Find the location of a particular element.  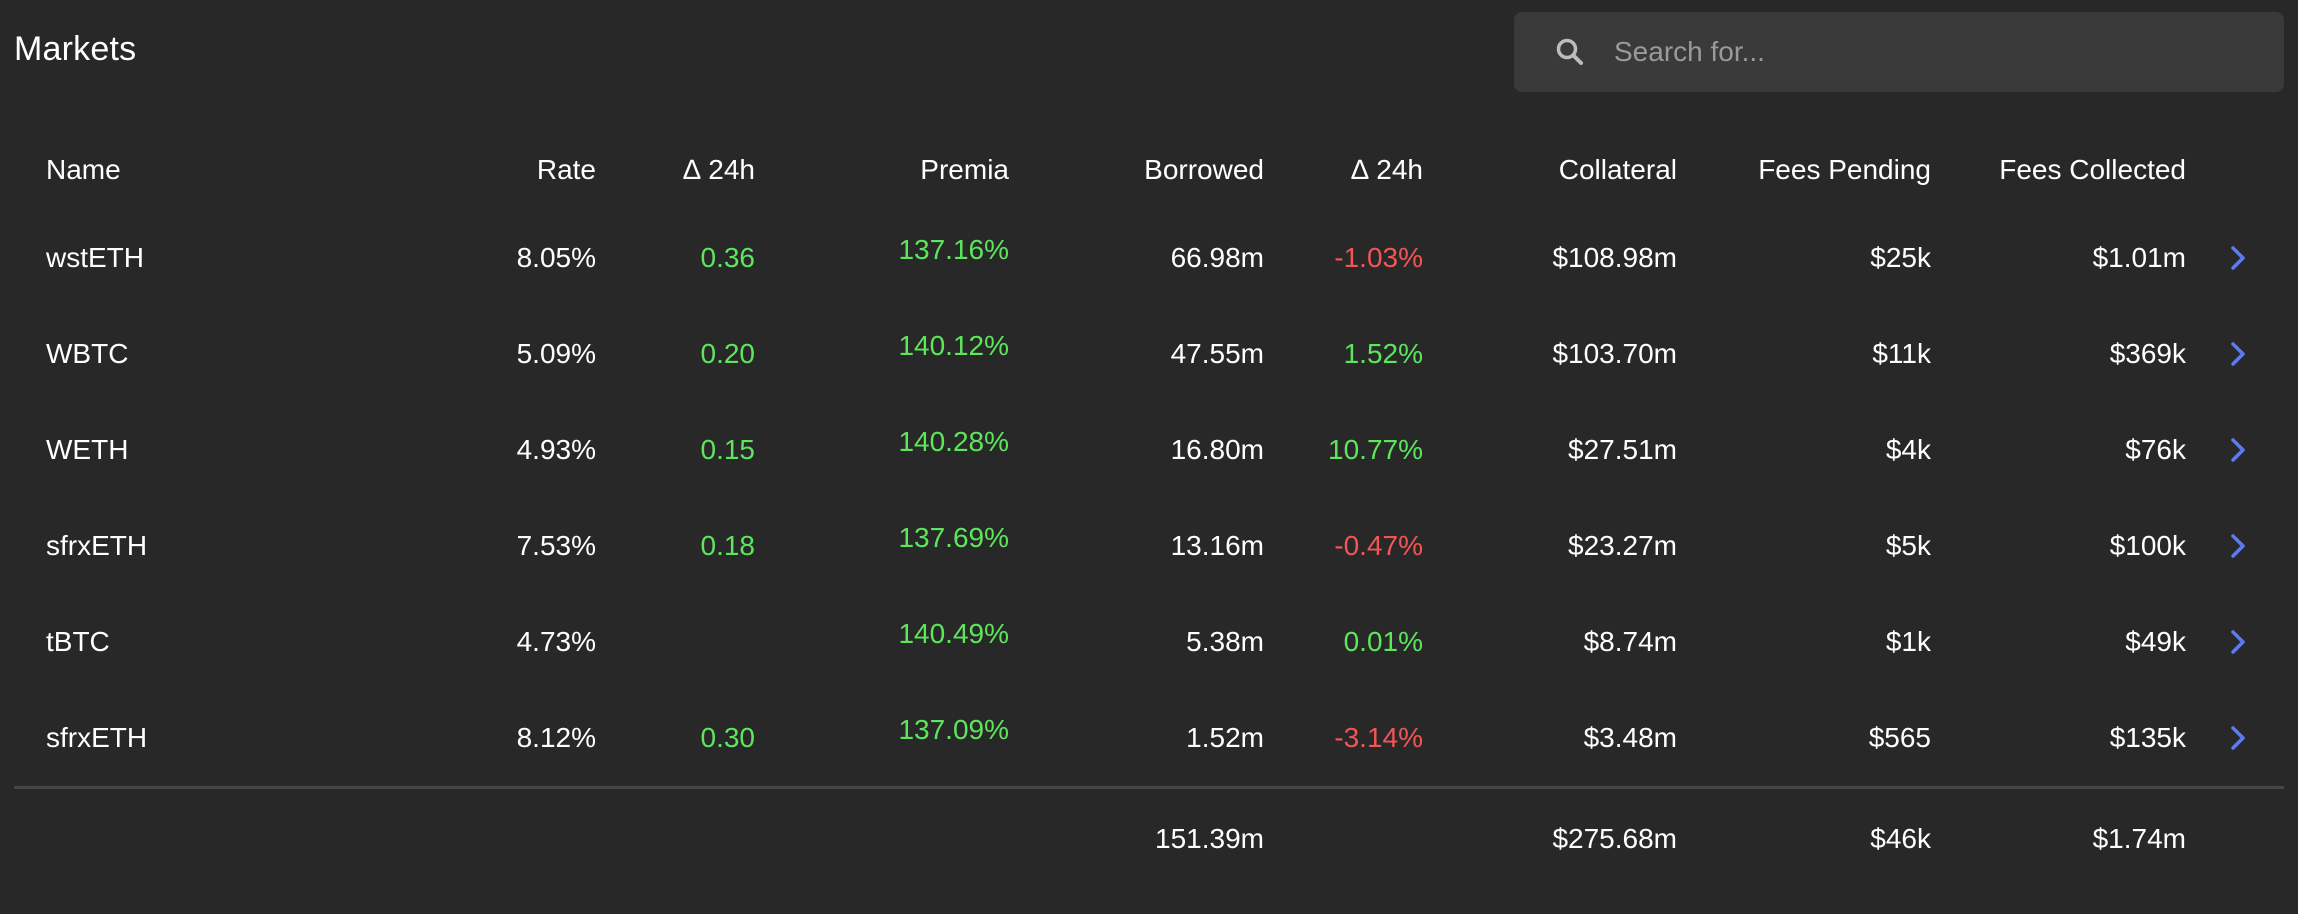

market-borrowed: 16.80m is located at coordinates (1217, 449).